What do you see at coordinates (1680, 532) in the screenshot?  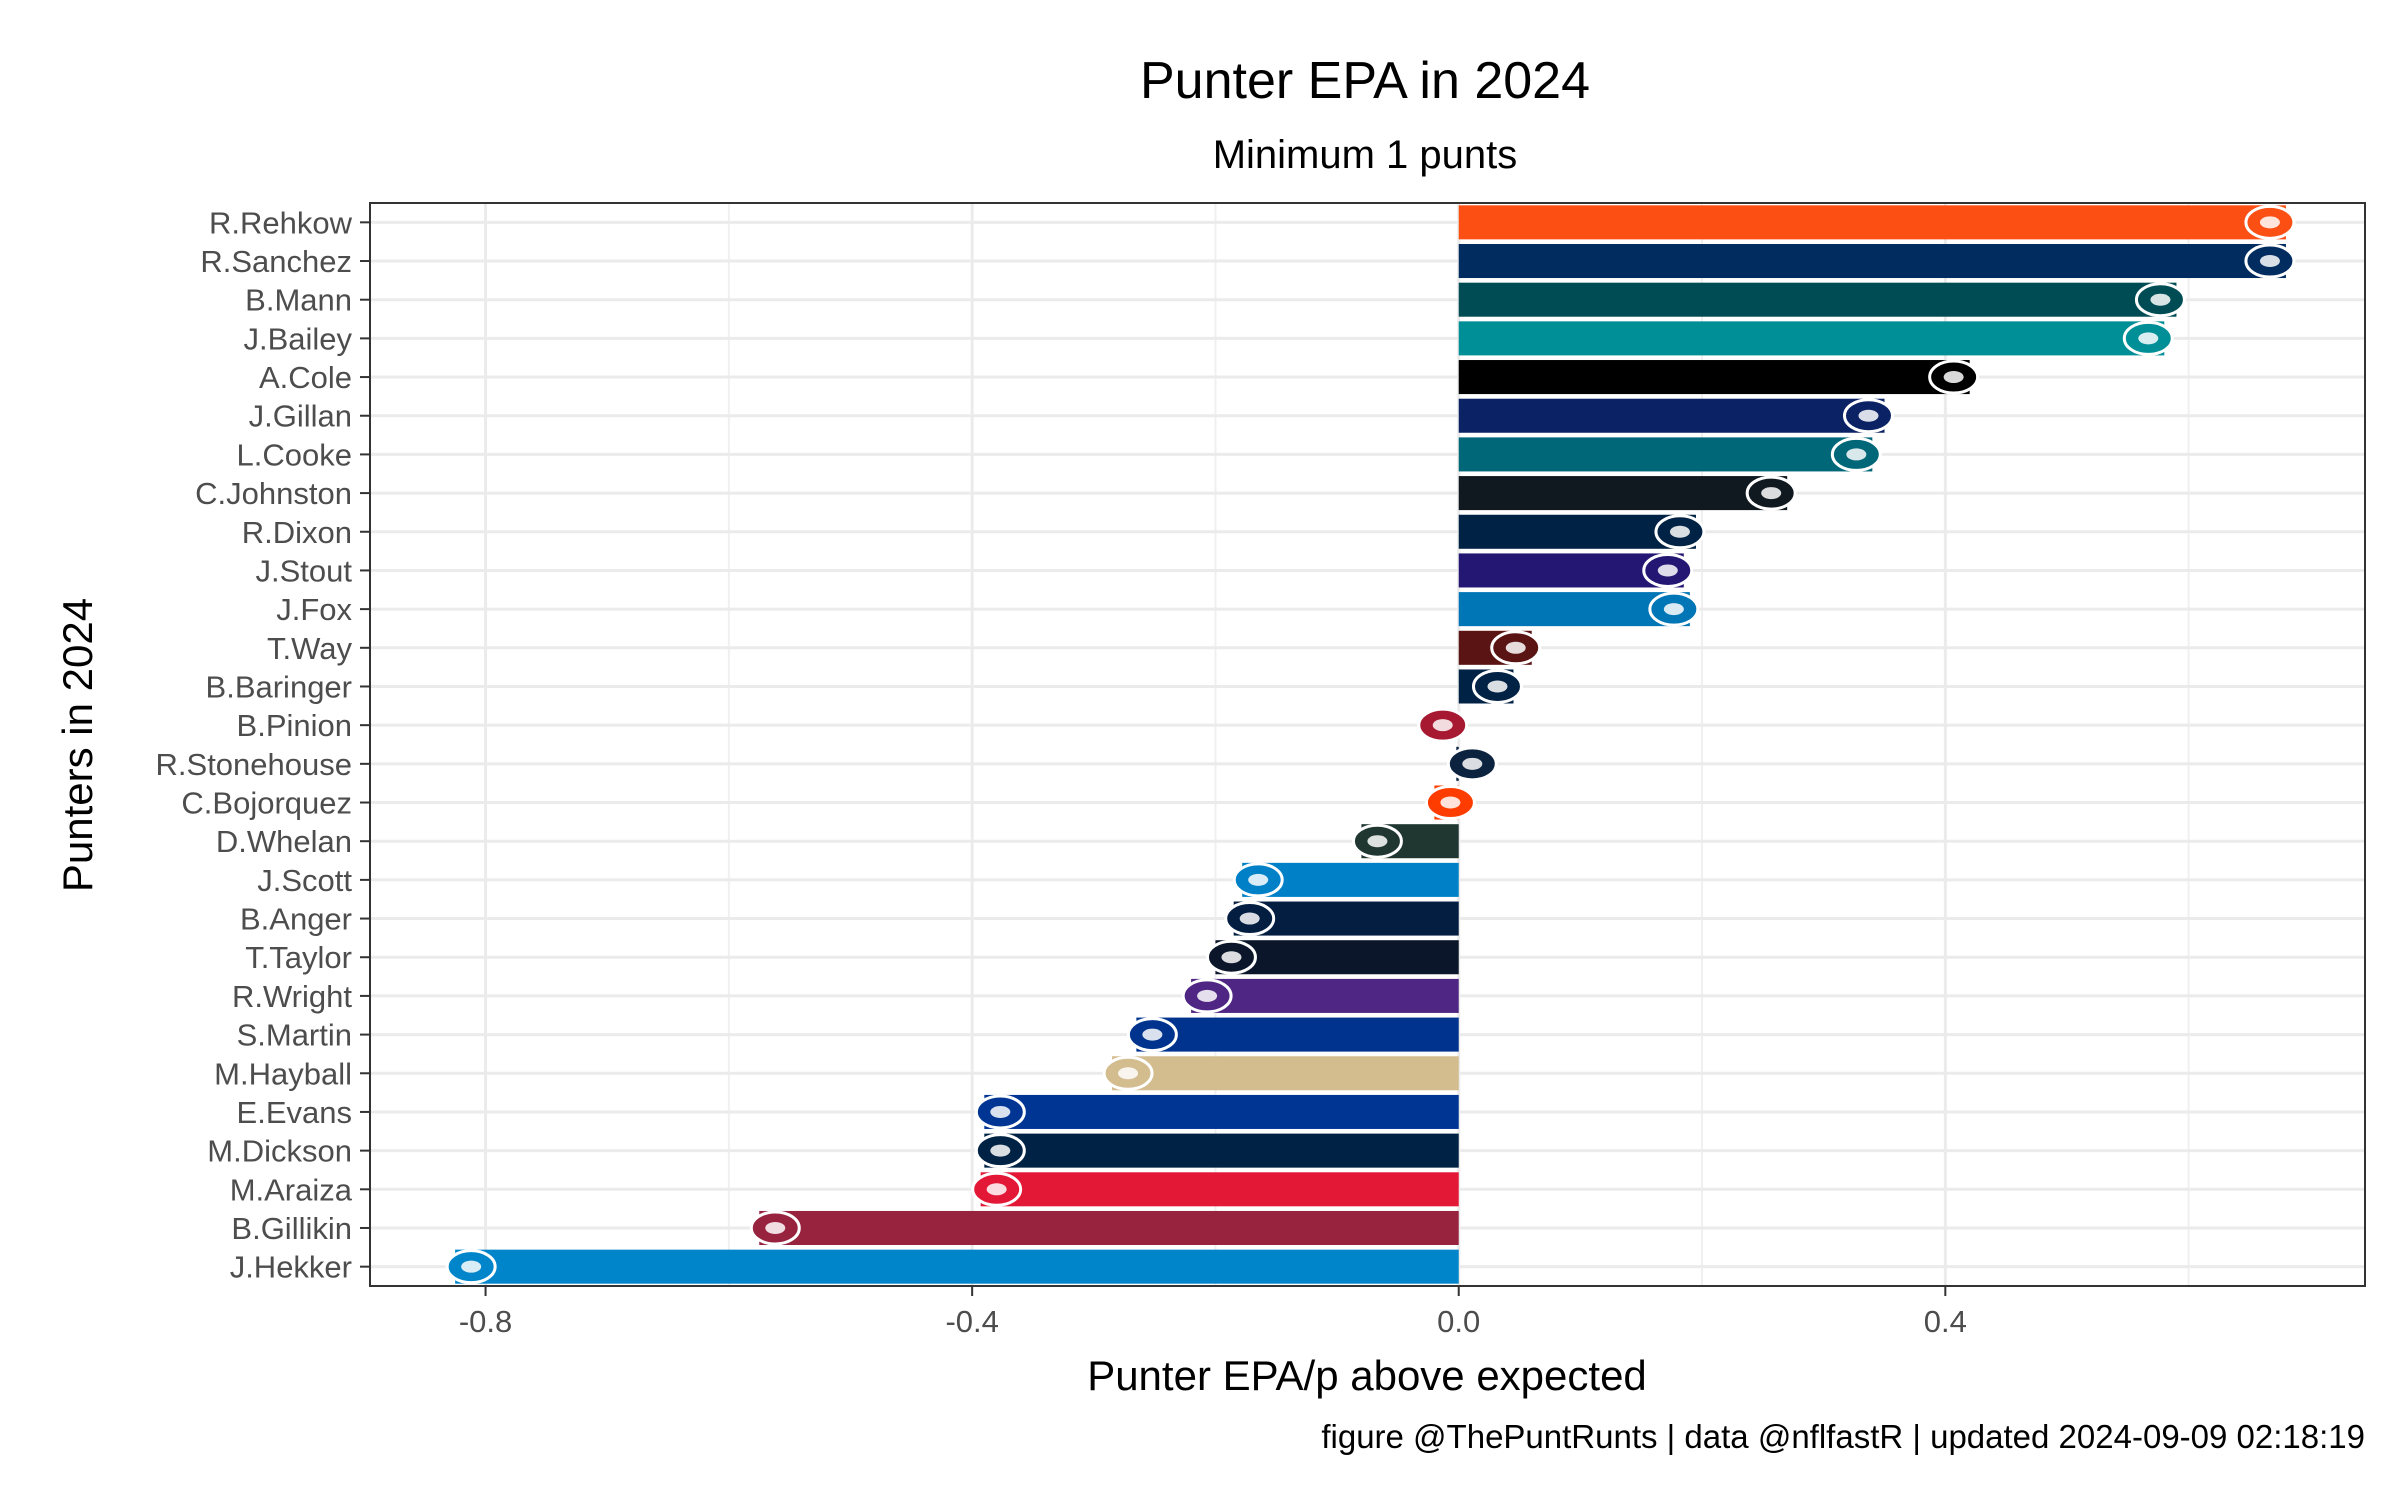 I see `broncos-logo-icon` at bounding box center [1680, 532].